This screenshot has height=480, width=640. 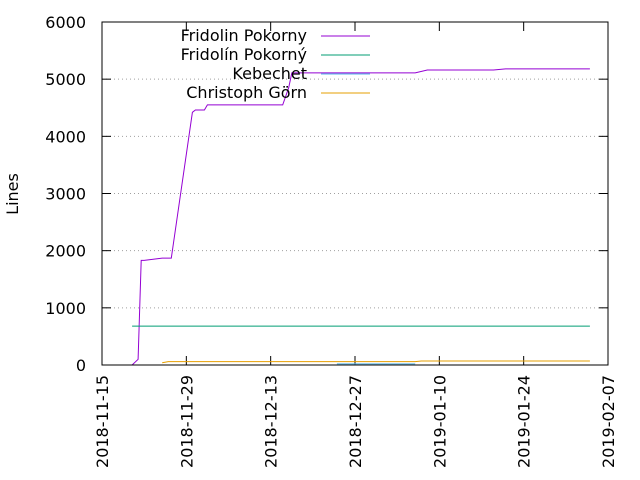 What do you see at coordinates (439, 421) in the screenshot?
I see `x-tick-label: 2019-01-10` at bounding box center [439, 421].